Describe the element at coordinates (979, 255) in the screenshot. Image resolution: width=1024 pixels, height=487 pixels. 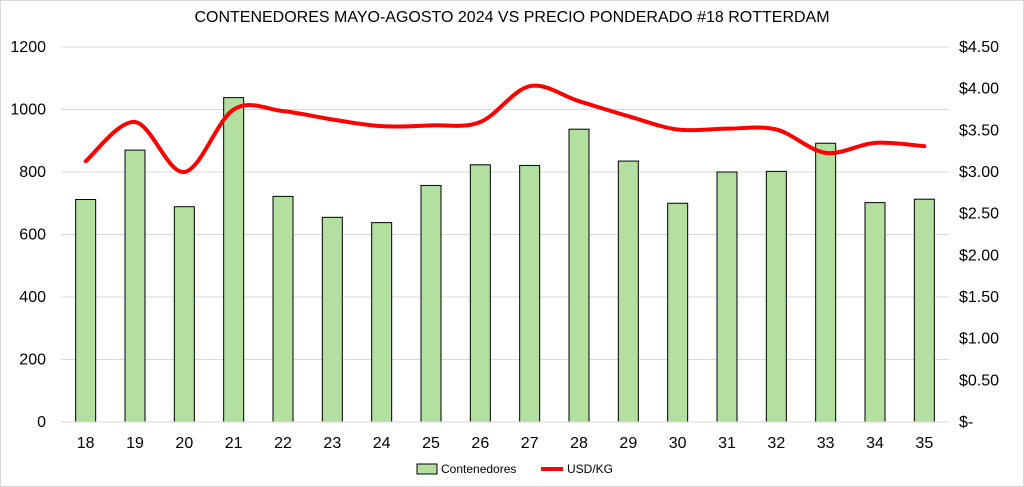
I see `y-right-tick-label: $2.00` at that location.